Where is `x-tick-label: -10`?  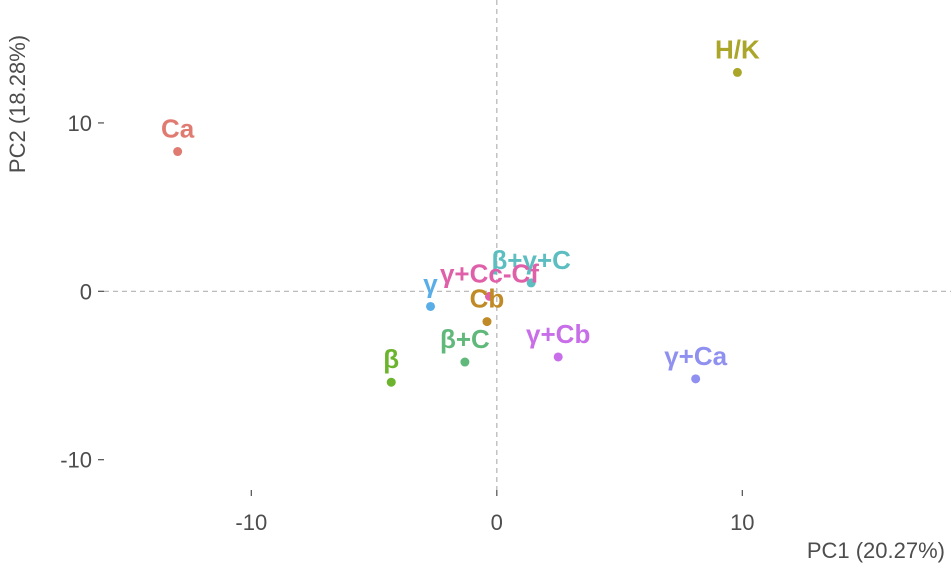
x-tick-label: -10 is located at coordinates (251, 522).